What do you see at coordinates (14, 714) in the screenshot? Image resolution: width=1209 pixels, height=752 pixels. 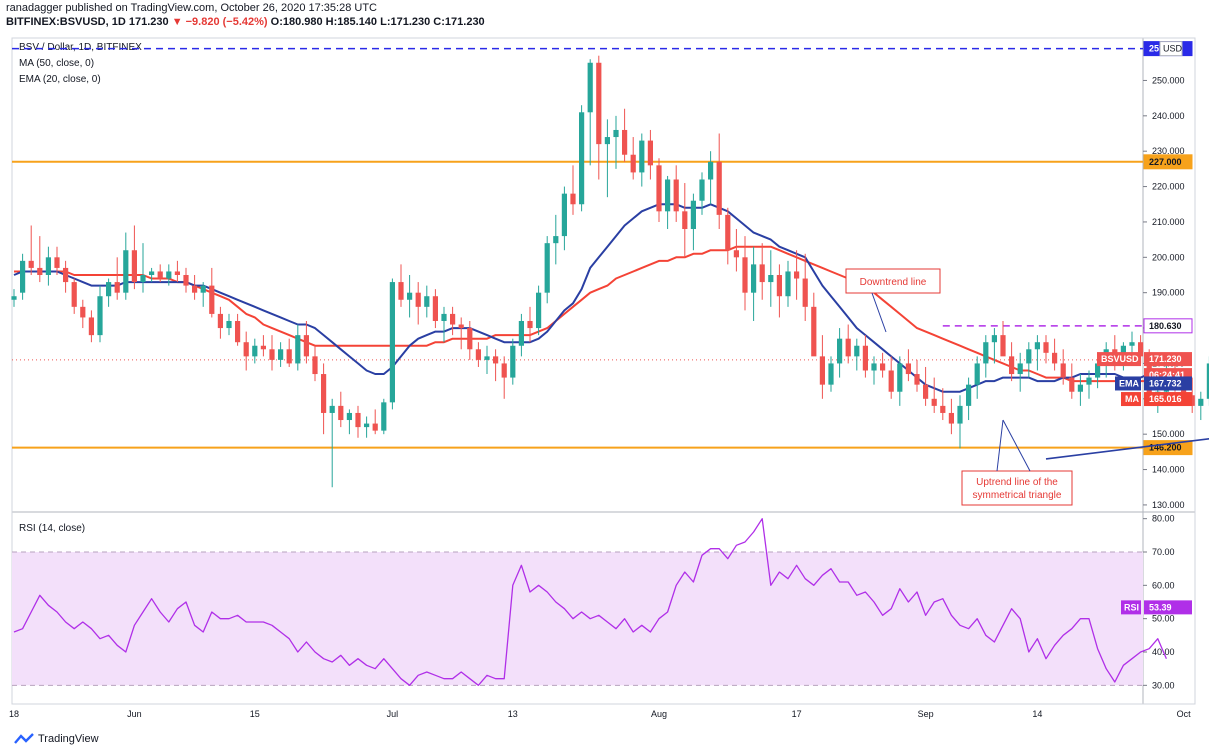 I see `time-tick-label: 18` at bounding box center [14, 714].